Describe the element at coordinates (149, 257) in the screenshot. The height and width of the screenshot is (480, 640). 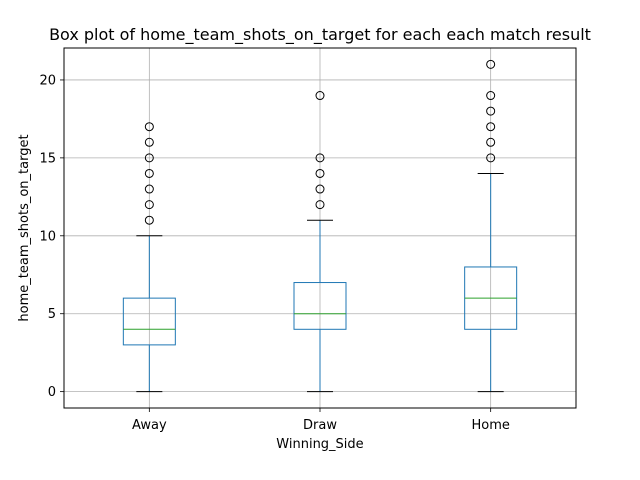
I see `box-group-away` at that location.